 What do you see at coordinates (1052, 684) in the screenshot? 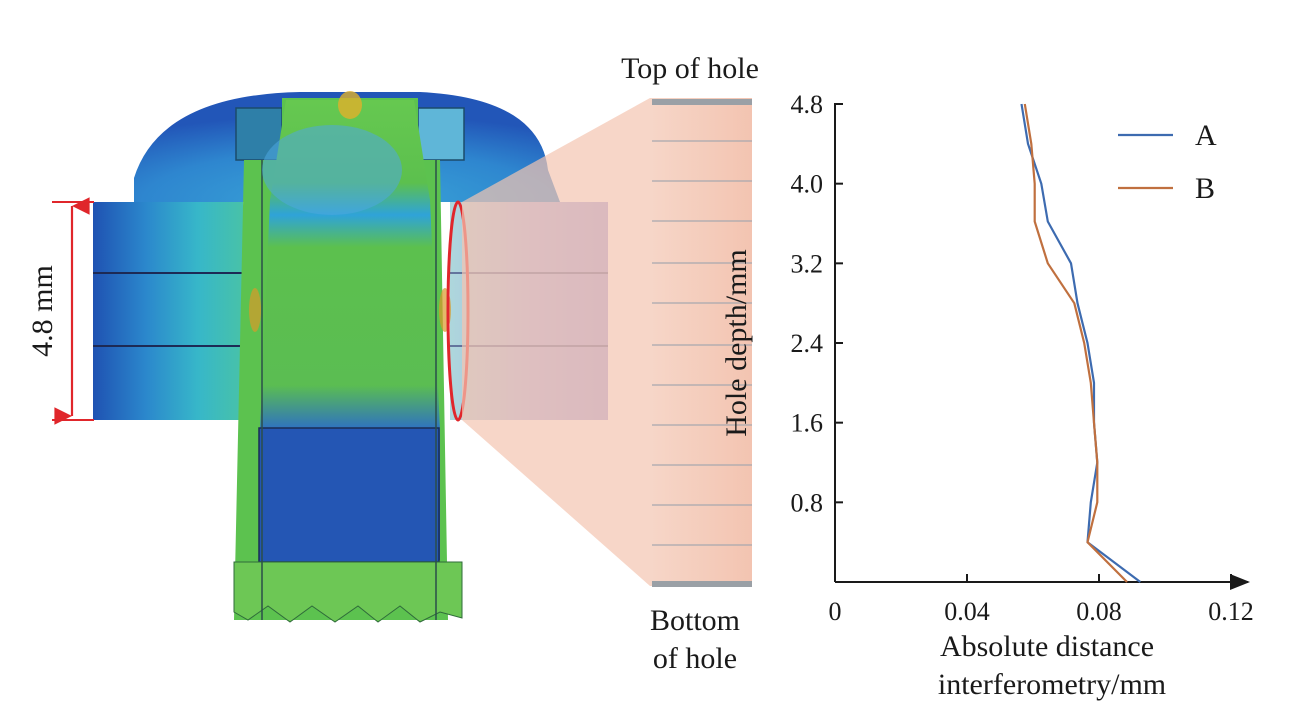
I see `x-axis-label-line2: interferometry/mm` at bounding box center [1052, 684].